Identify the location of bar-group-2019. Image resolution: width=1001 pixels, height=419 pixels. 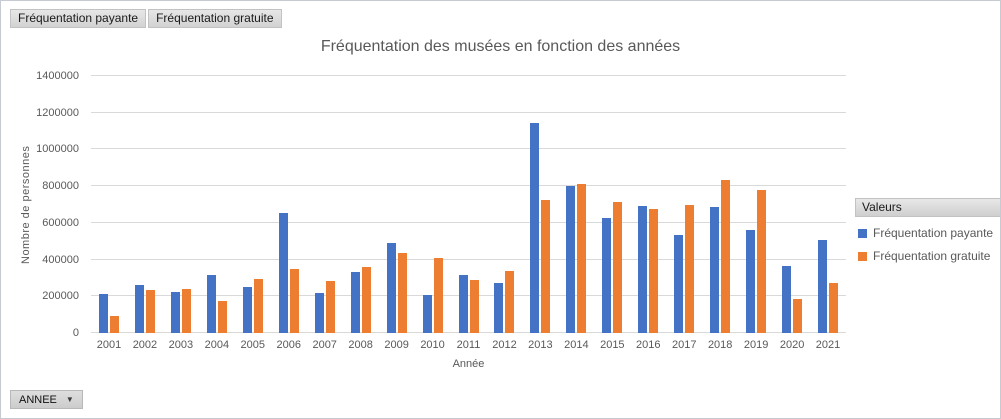
(756, 204).